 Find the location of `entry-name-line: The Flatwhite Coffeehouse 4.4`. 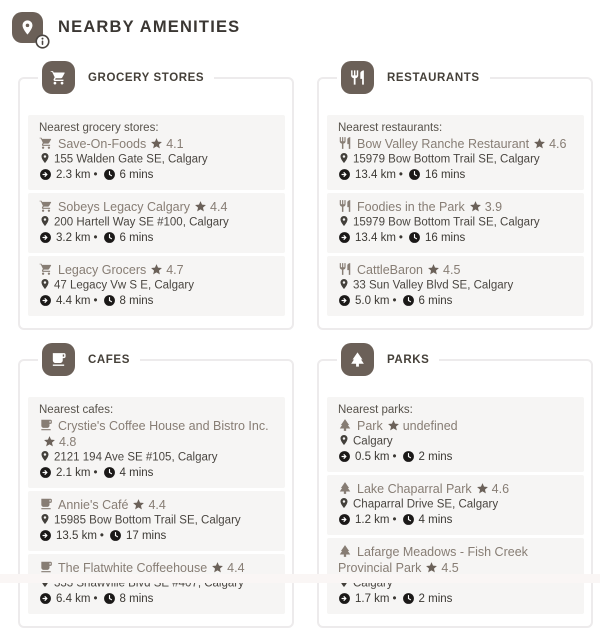

entry-name-line: The Flatwhite Coffeehouse 4.4 is located at coordinates (156, 568).